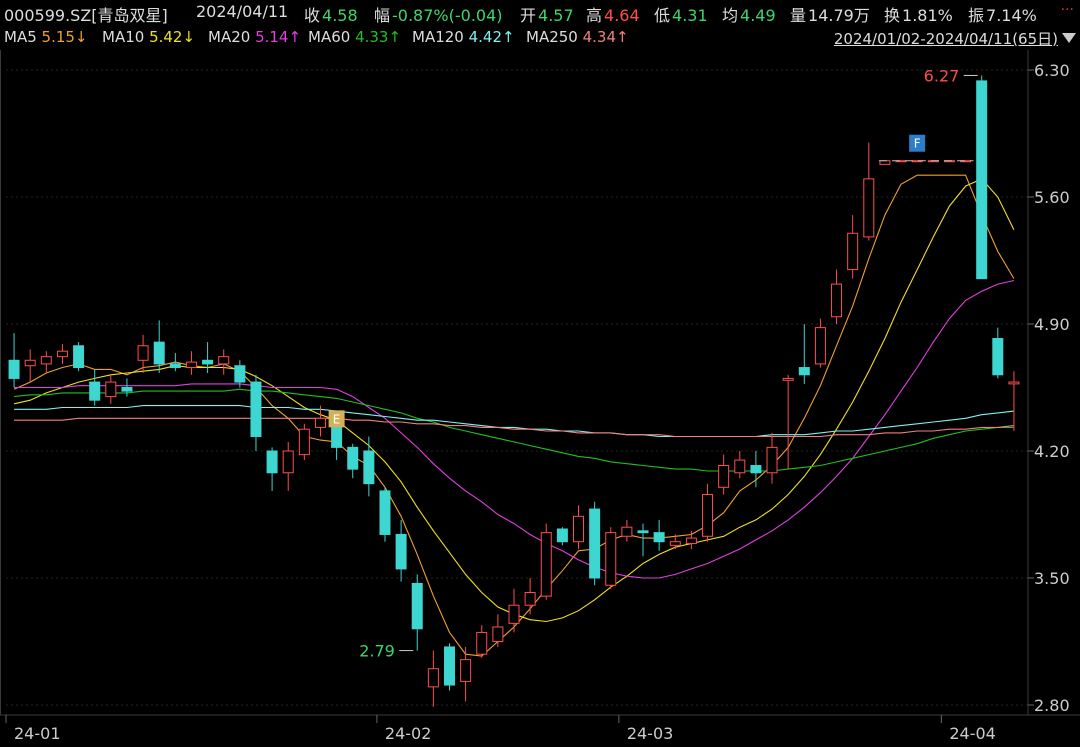 The image size is (1080, 747). Describe the element at coordinates (972, 733) in the screenshot. I see `x-tick-label: 24-04` at that location.